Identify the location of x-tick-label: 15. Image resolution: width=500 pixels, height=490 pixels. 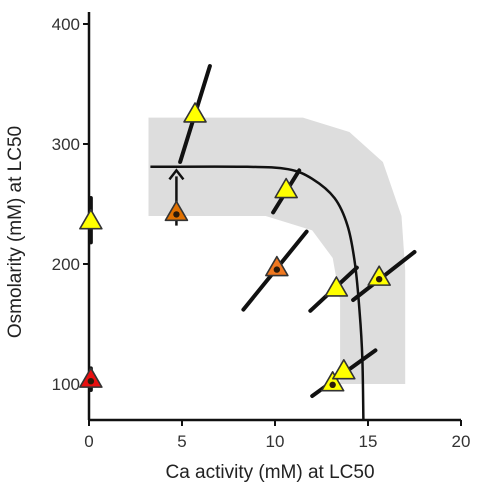
(368, 441).